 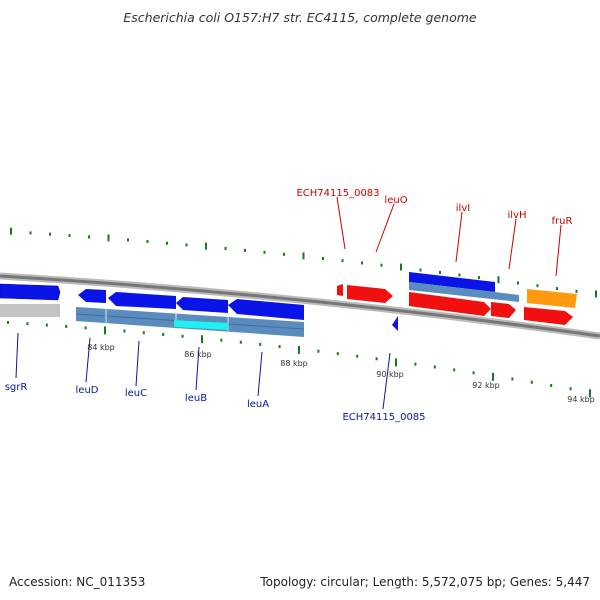 I want to click on accession-text: Accession: NC_011353, so click(x=77, y=582).